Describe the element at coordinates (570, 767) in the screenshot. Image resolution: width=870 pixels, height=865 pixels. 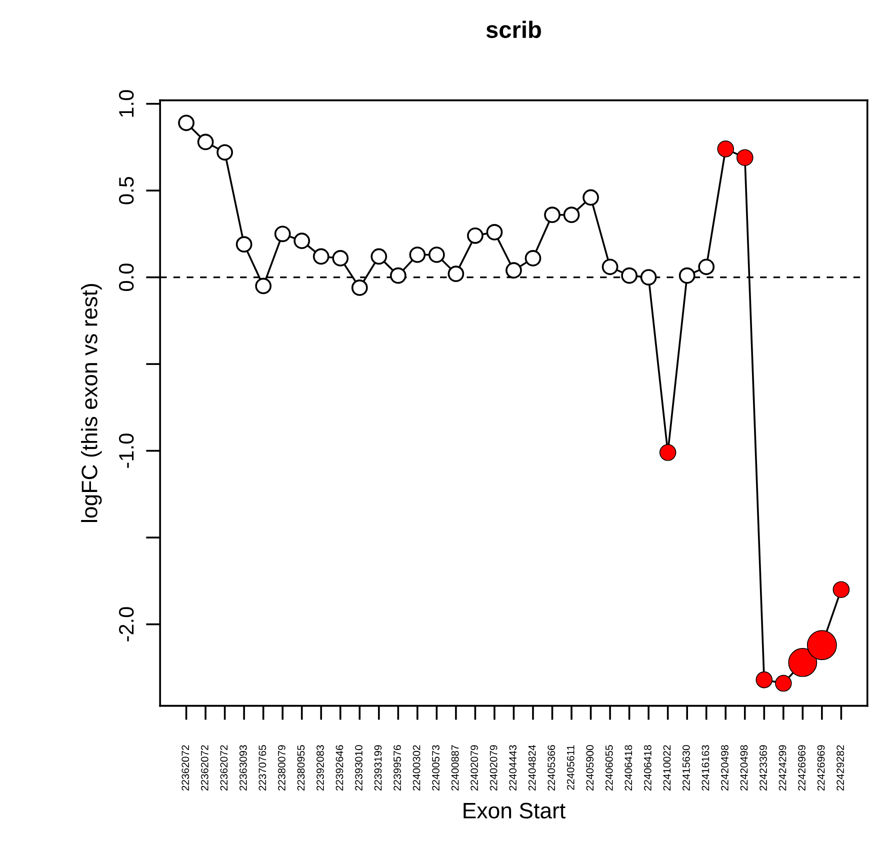
I see `x-tick-label: 22405611` at that location.